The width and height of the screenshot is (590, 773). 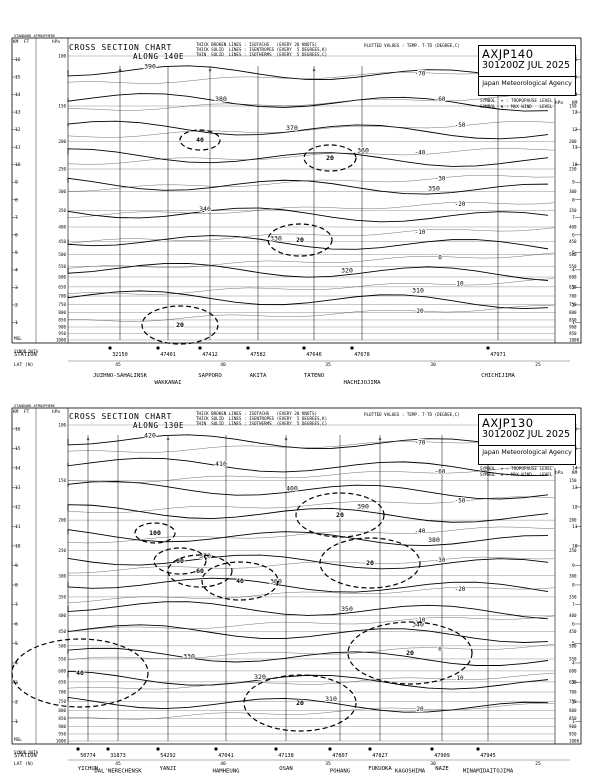 I want to click on km-tick-label: 9, so click(x=16, y=566).